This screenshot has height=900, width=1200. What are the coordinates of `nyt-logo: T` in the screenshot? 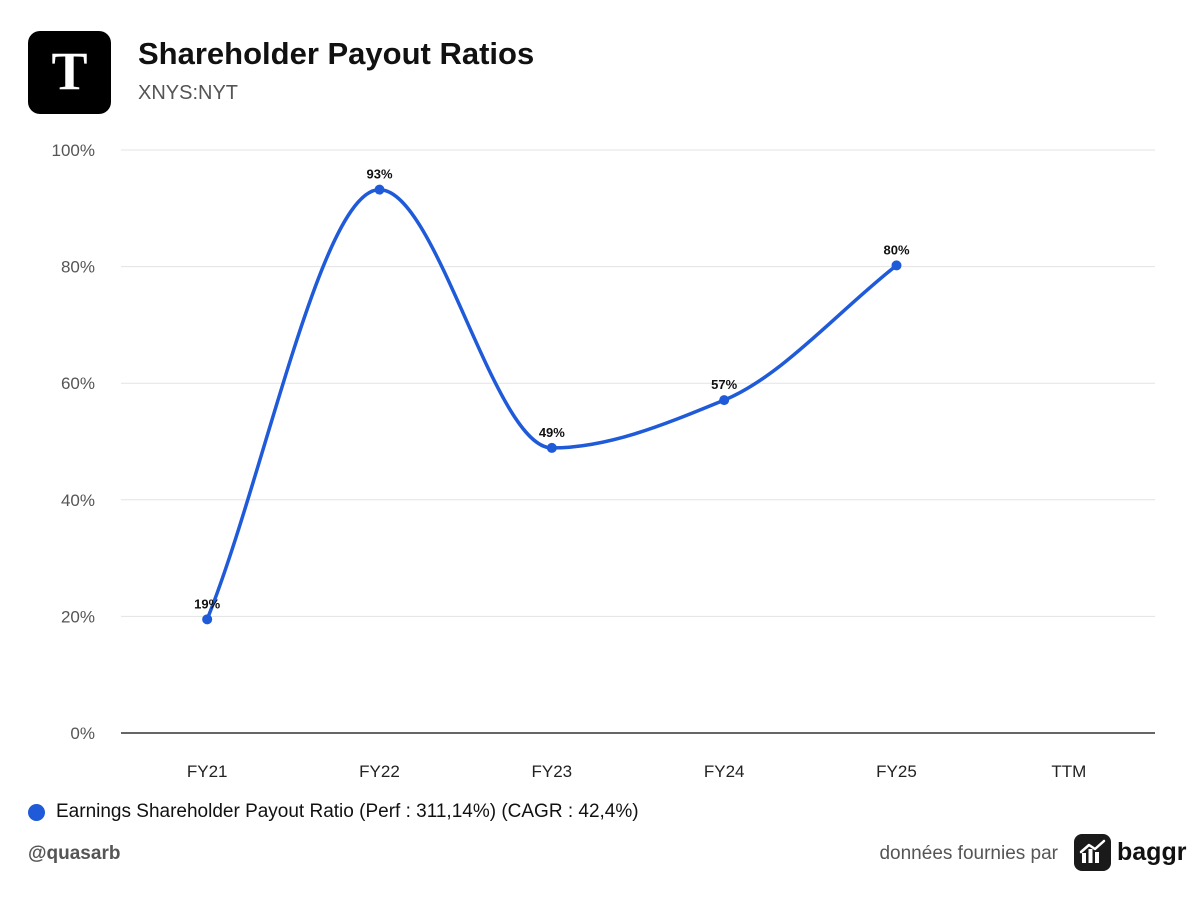 It's located at (69, 72).